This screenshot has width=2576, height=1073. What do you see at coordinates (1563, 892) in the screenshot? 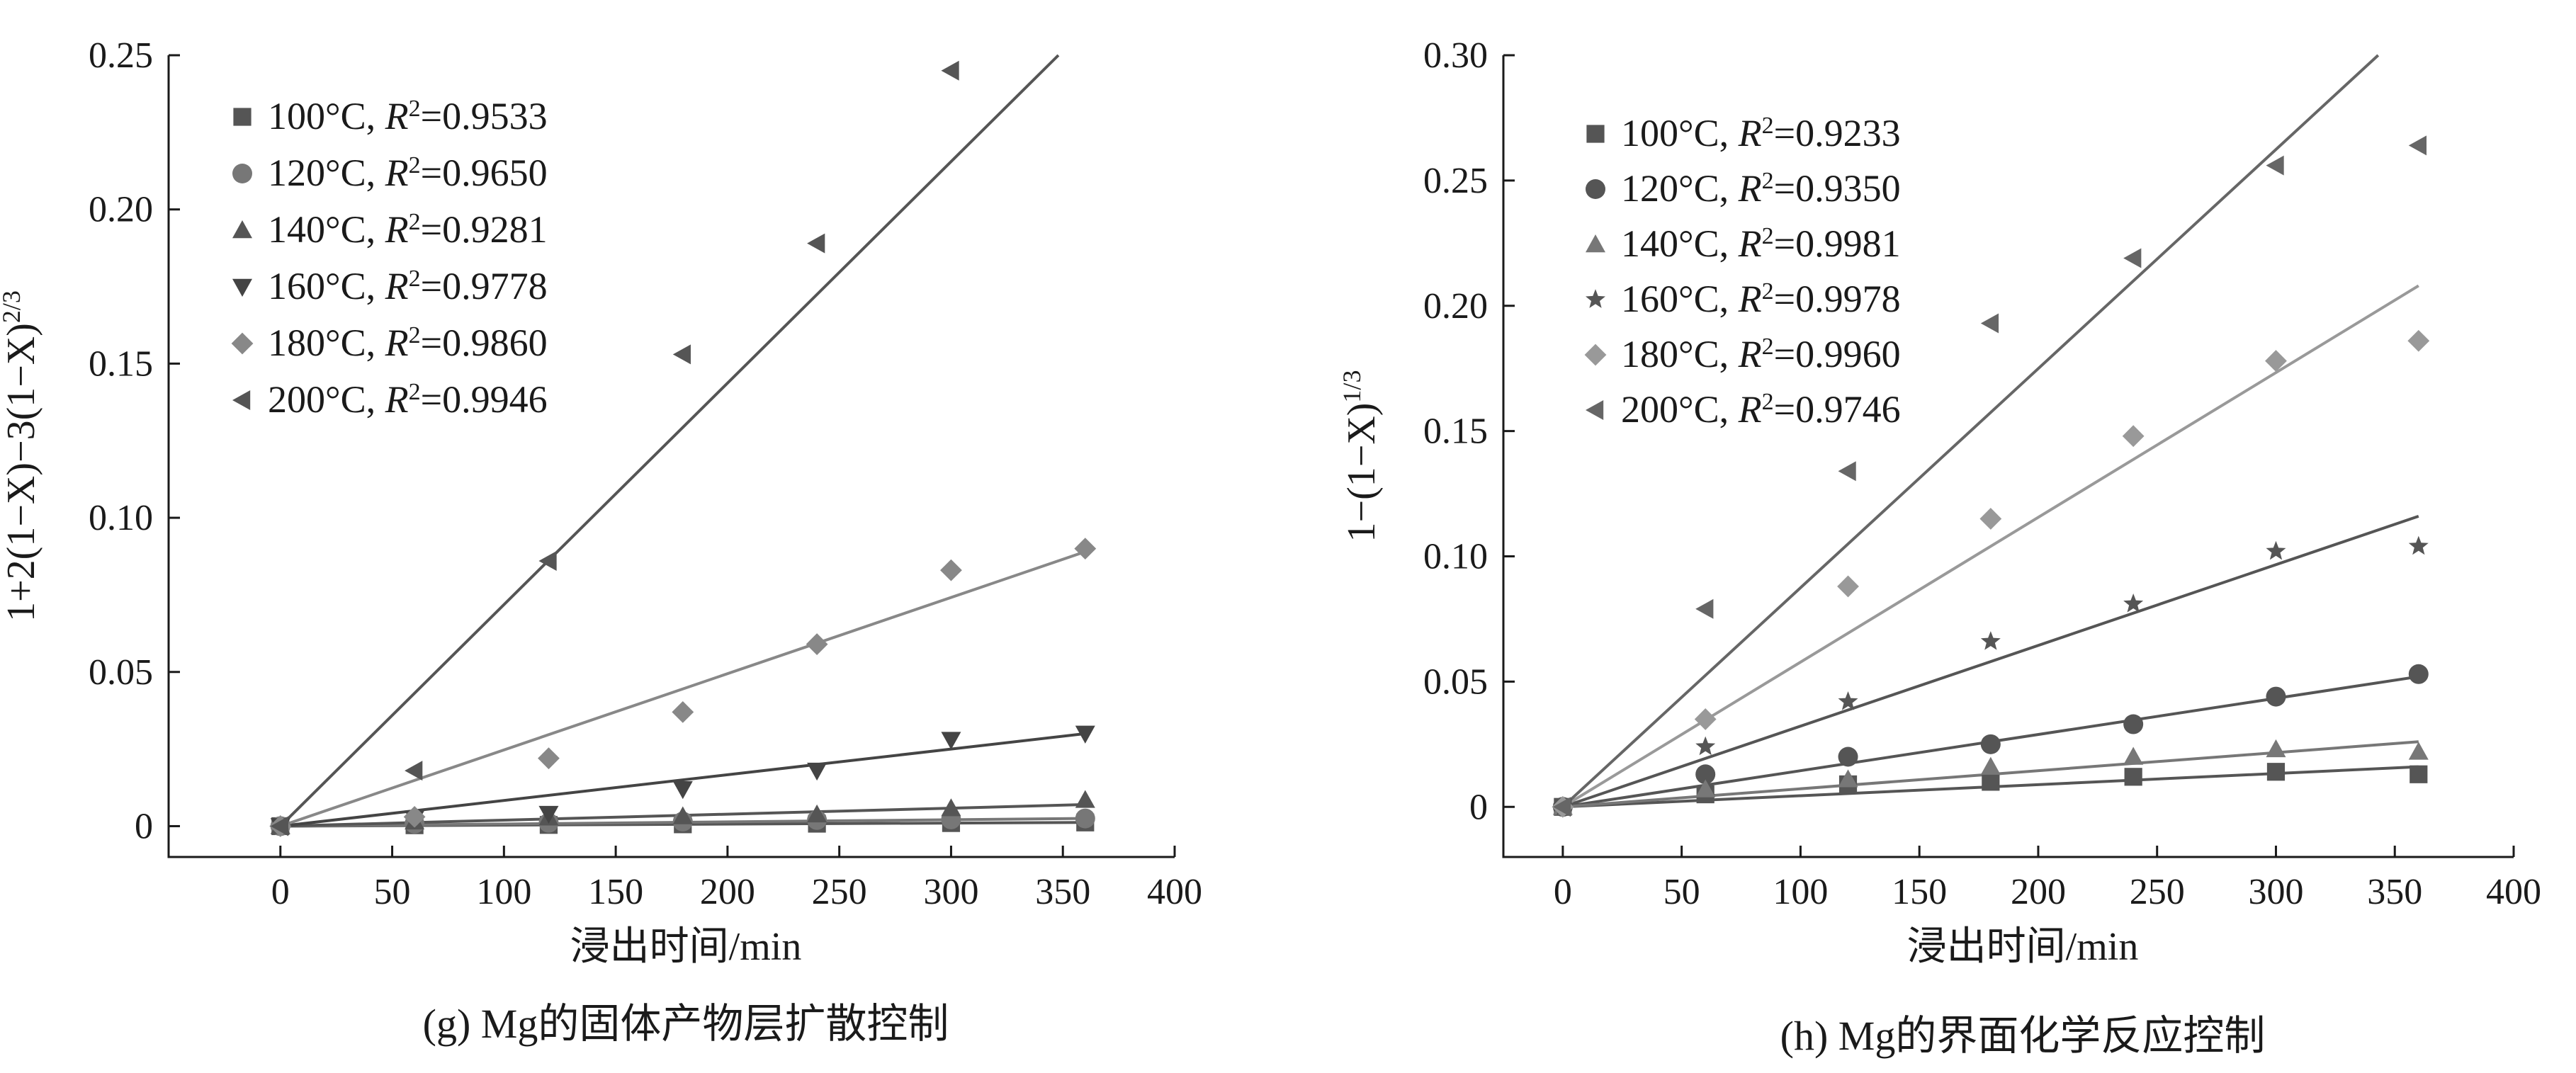
I see `x-tick-label: 0` at bounding box center [1563, 892].